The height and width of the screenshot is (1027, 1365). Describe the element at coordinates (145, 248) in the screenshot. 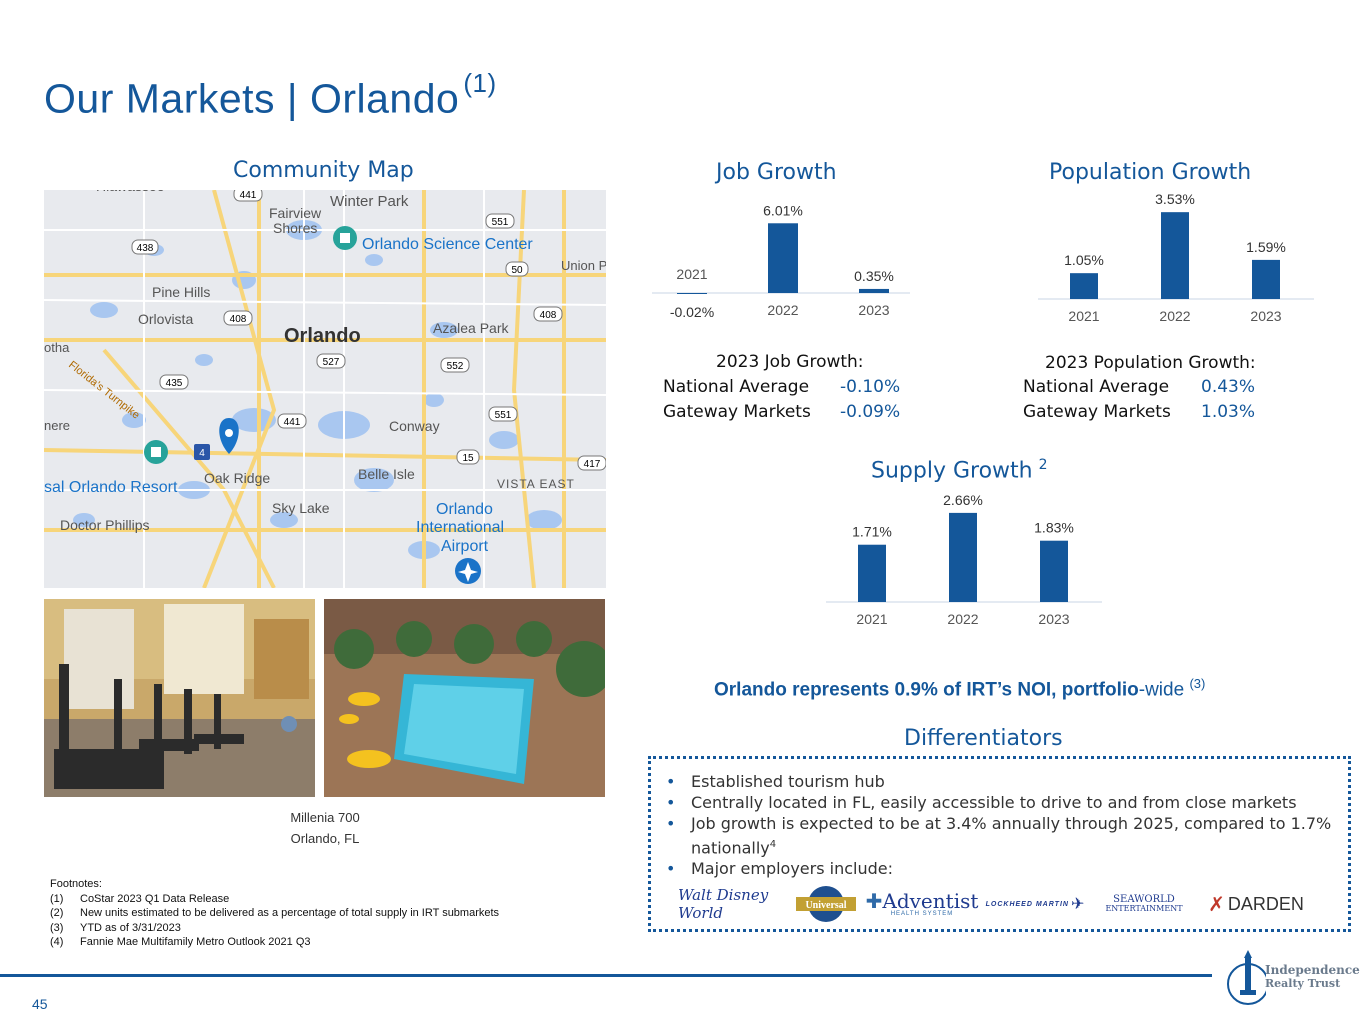

I see `svg-text: 438` at that location.